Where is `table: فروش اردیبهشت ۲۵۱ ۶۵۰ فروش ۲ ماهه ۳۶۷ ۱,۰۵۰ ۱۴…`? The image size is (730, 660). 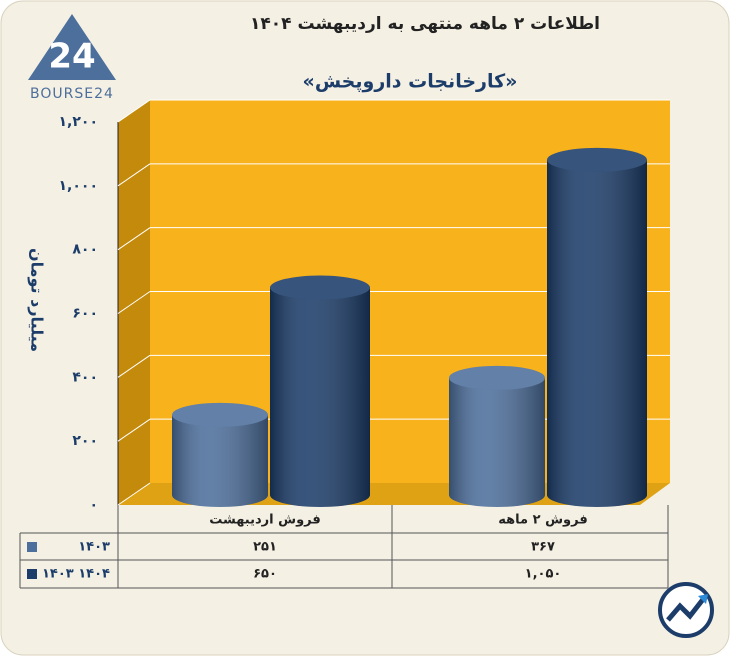
table: فروش اردیبهشت ۲۵۱ ۶۵۰ فروش ۲ ماهه ۳۶۷ ۱,۰۵۰ ۱۴… is located at coordinates (307, 547).